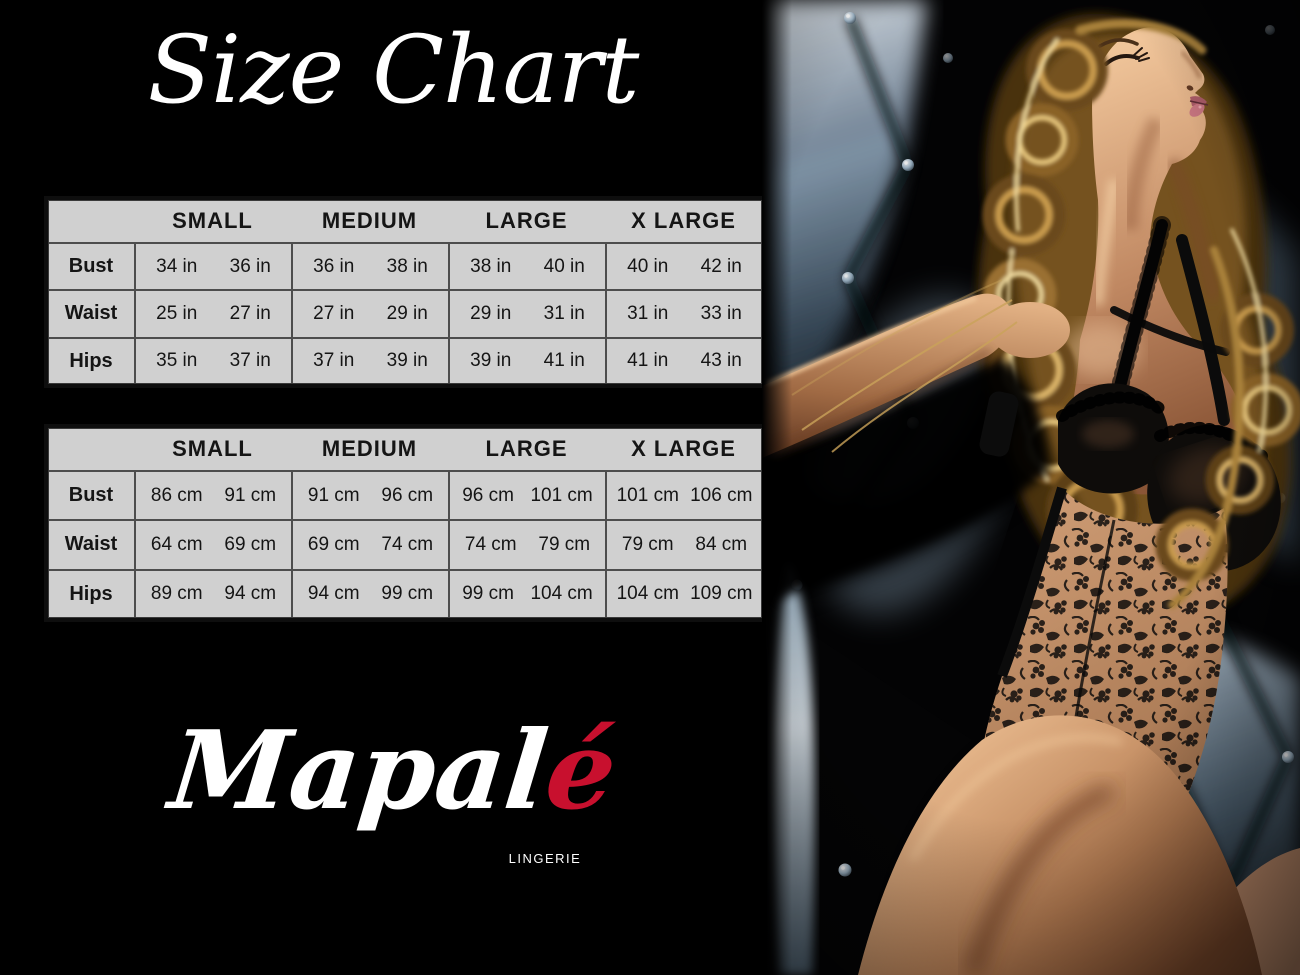 This screenshot has height=975, width=1300. I want to click on cell-waist-large: 74 cm 79 cm, so click(526, 545).